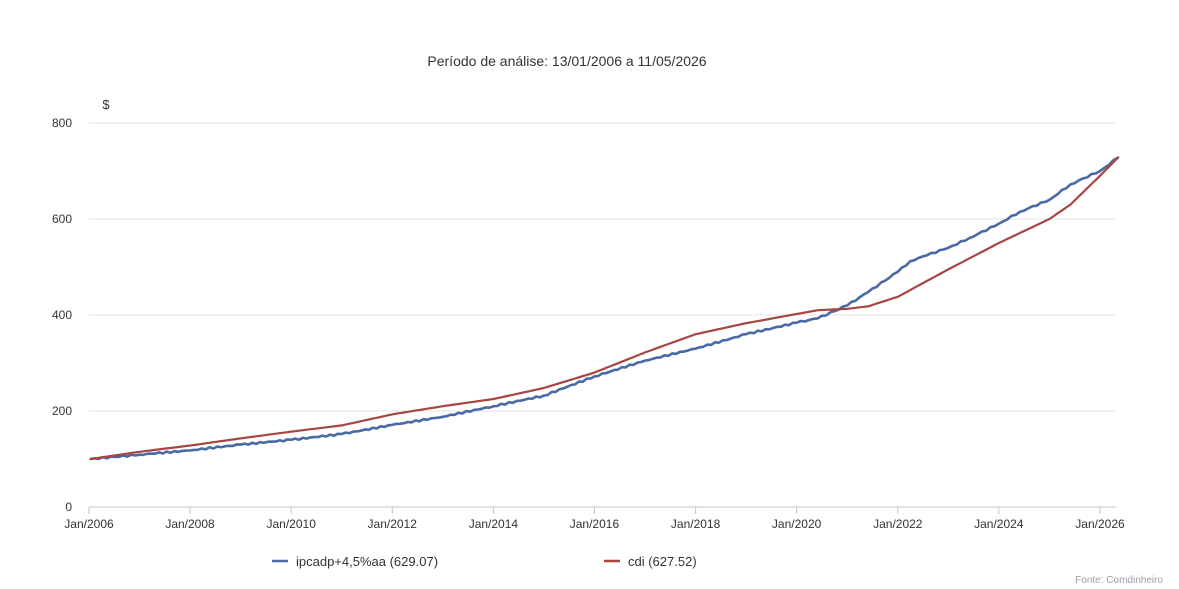  I want to click on y-axis-unit-label: $, so click(106, 104).